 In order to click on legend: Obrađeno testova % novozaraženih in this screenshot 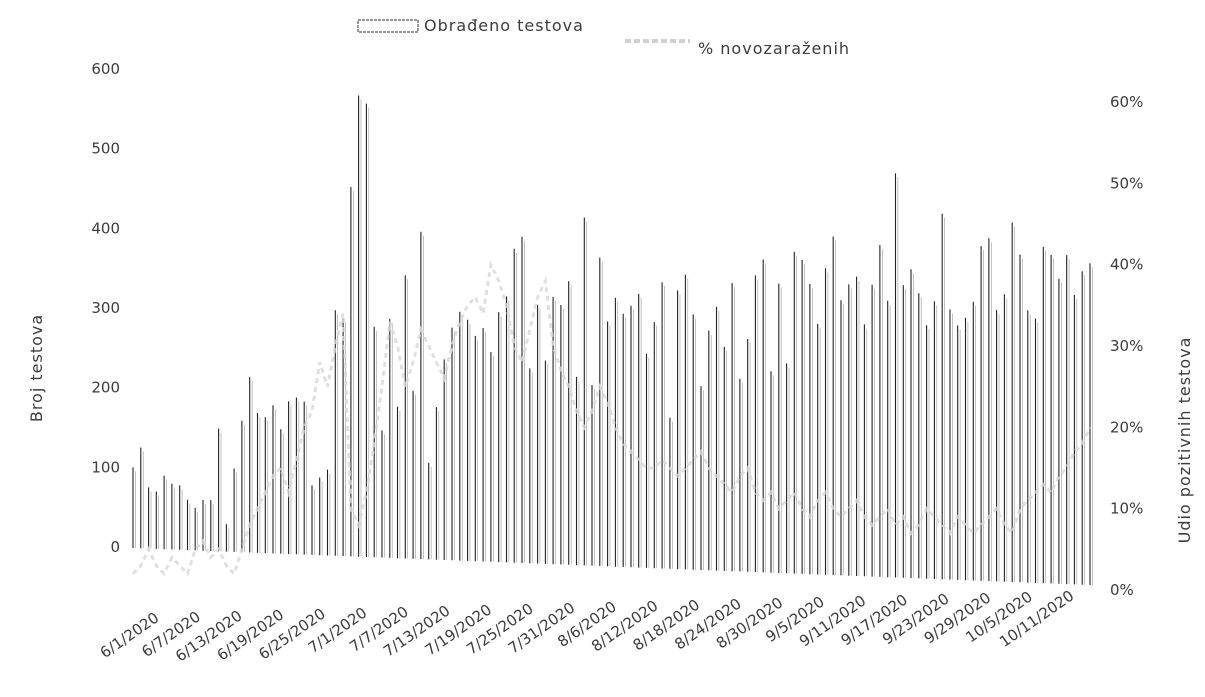, I will do `click(603, 37)`.